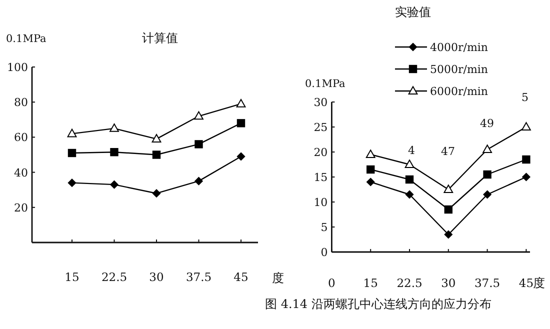 The width and height of the screenshot is (550, 329). Describe the element at coordinates (321, 127) in the screenshot. I see `y-tick-label: 25` at that location.